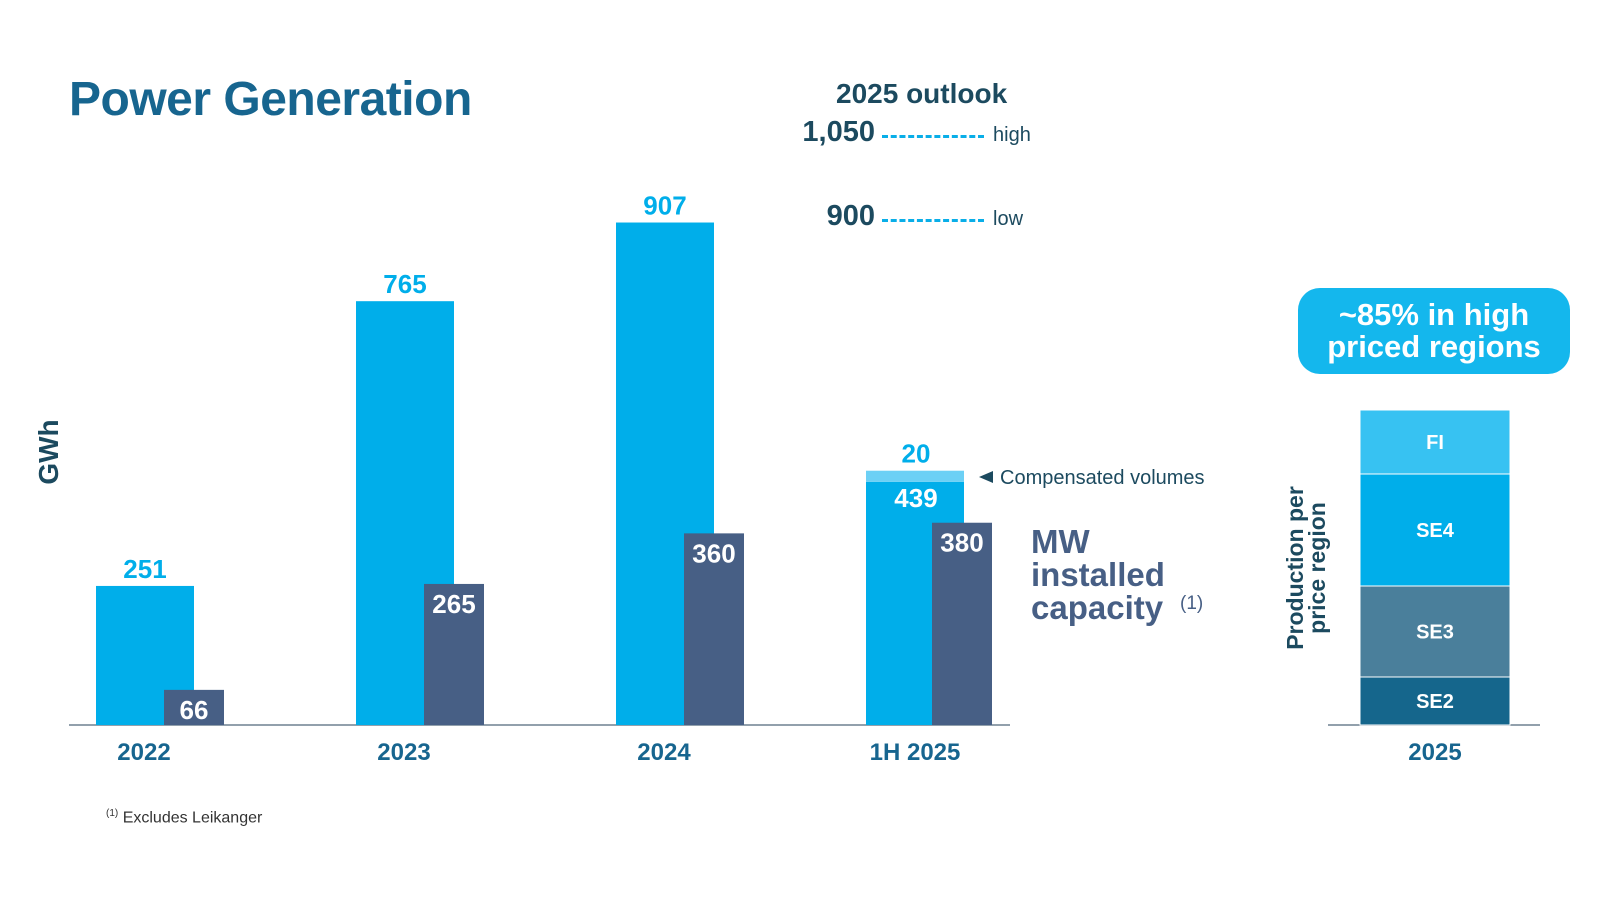 This screenshot has height=900, width=1600. What do you see at coordinates (713, 553) in the screenshot?
I see `capacity-value-label: 360` at bounding box center [713, 553].